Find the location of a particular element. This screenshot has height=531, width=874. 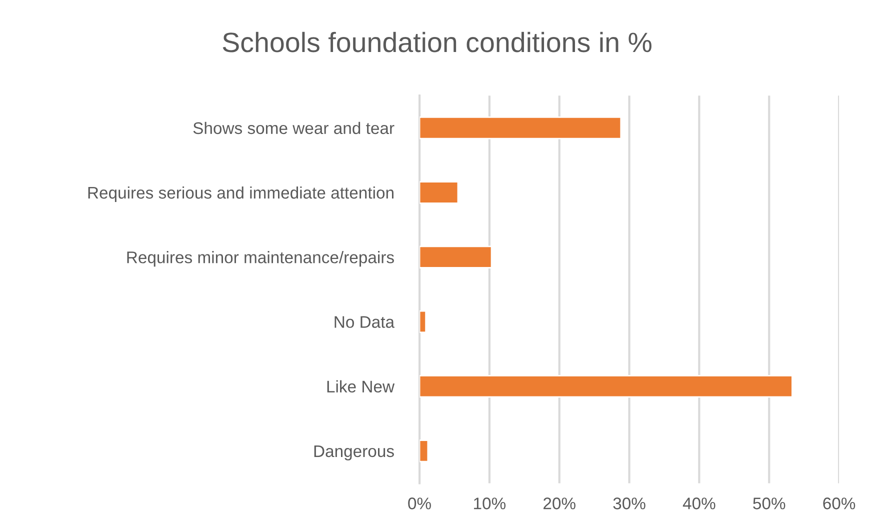

x-tick-label: 20% is located at coordinates (560, 504).